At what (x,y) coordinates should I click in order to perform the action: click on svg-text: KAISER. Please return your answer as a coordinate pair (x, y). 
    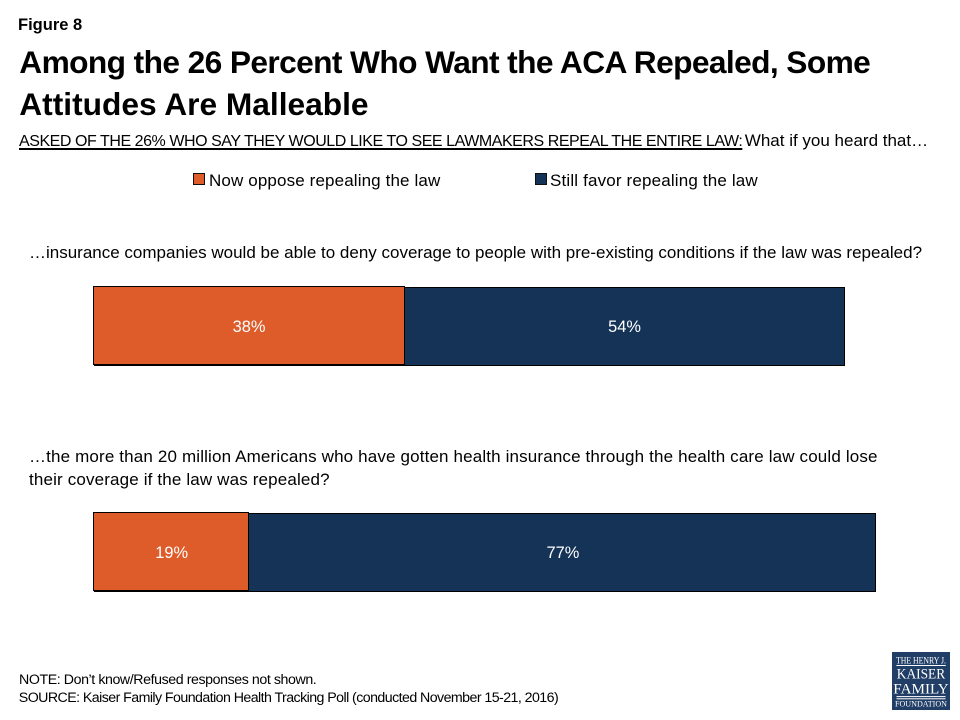
    Looking at the image, I should click on (921, 674).